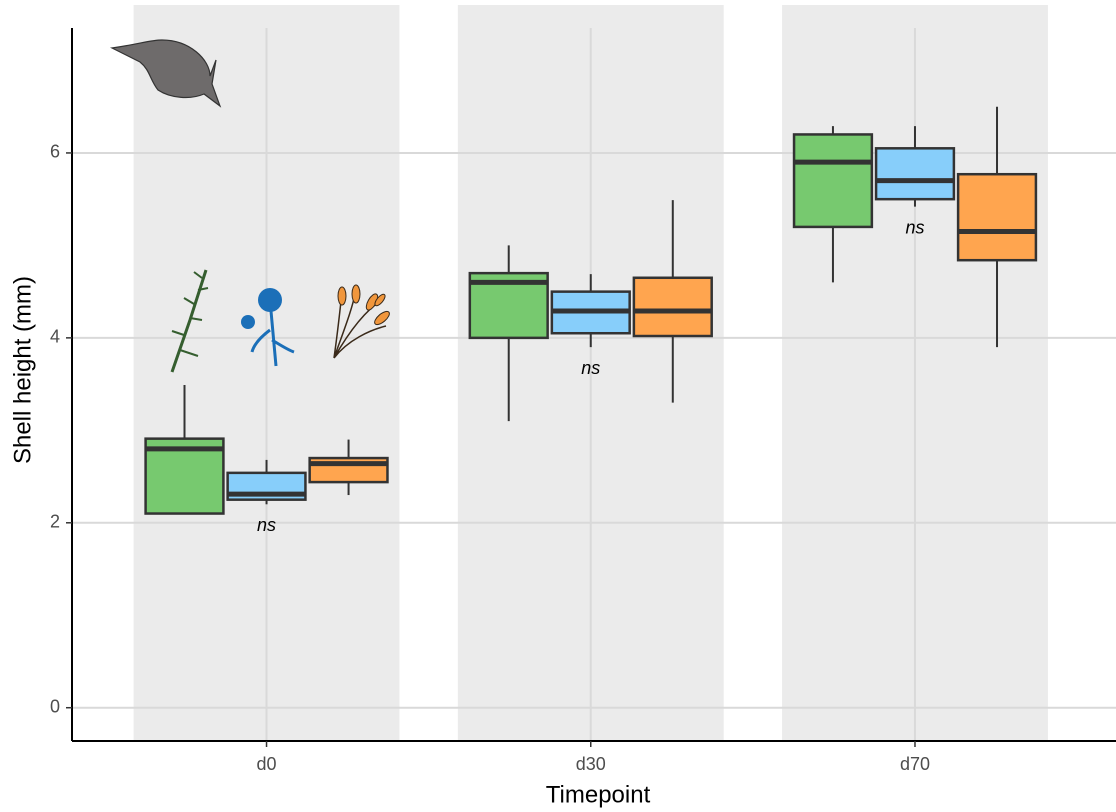 The image size is (1116, 812). What do you see at coordinates (250, 206) in the screenshot?
I see `icons` at bounding box center [250, 206].